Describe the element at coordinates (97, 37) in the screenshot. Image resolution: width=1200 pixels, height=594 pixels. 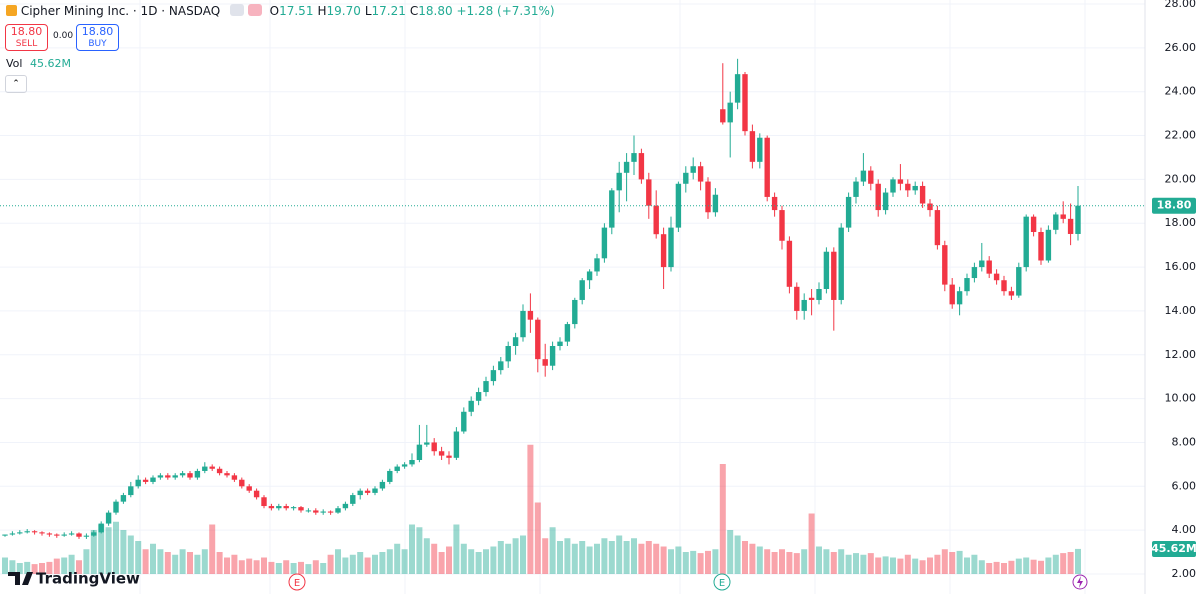
I see `buy-button: 18.80 BUY` at that location.